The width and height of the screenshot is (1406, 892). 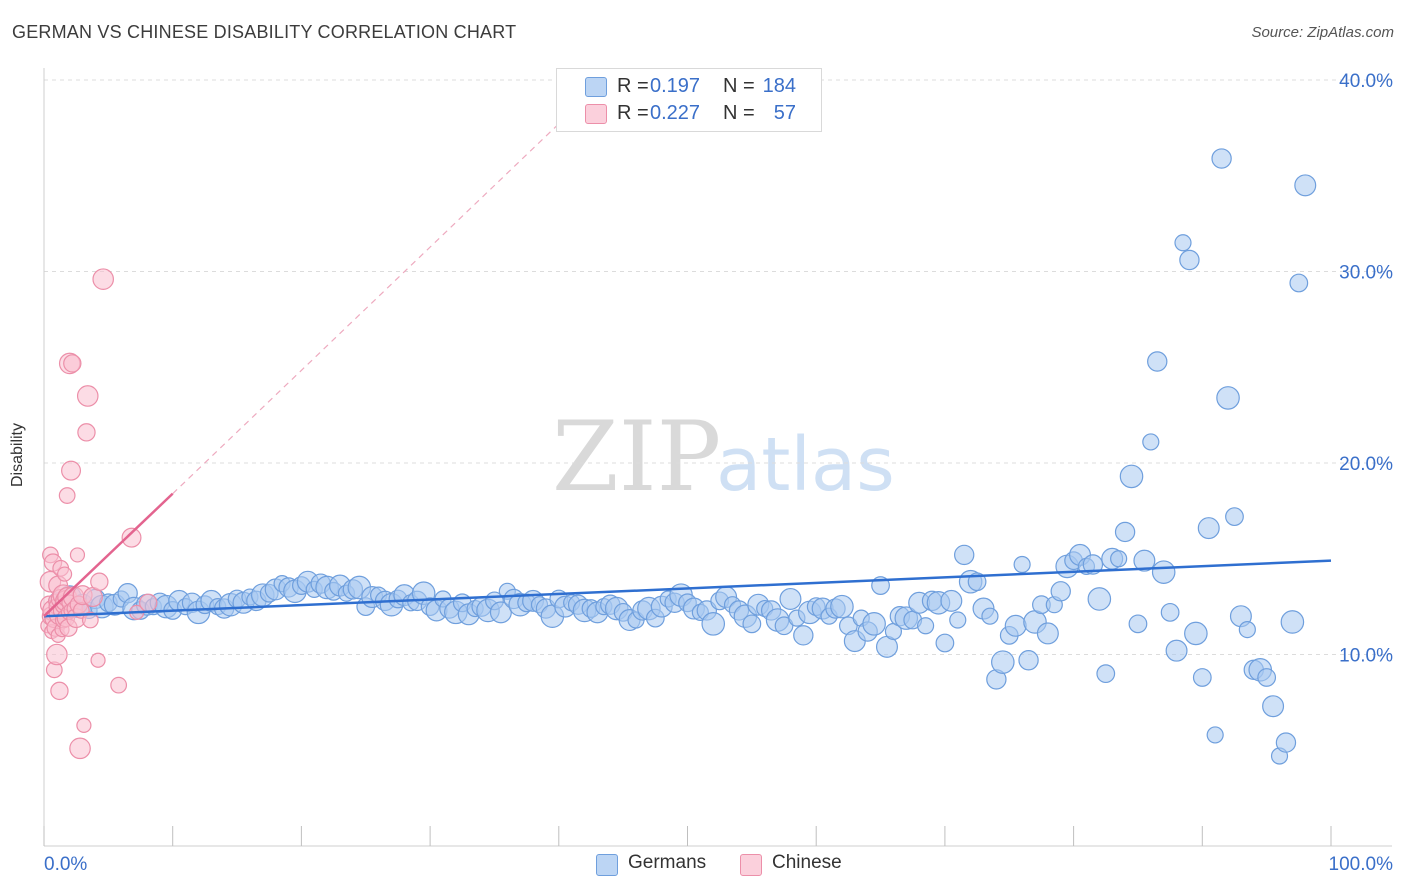 I want to click on correlation-legend: R = 0.197 N = 184 R = 0.227 N = 57, so click(x=689, y=100).